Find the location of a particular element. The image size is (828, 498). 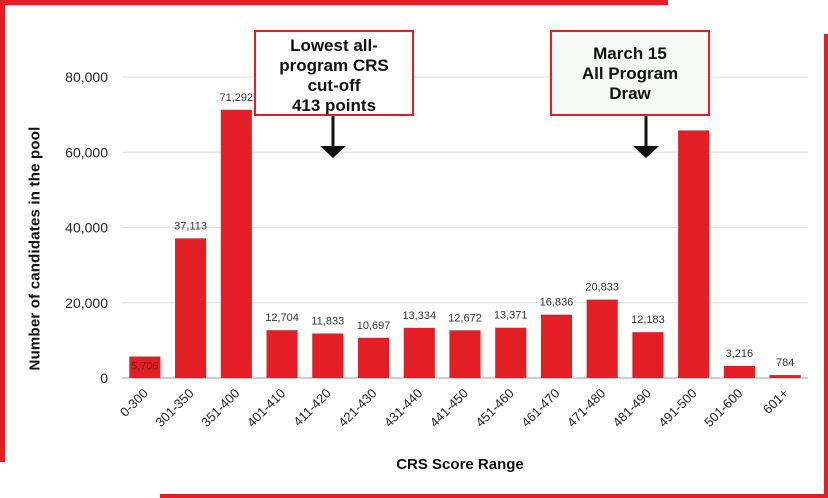

frame-top-border is located at coordinates (334, 2).